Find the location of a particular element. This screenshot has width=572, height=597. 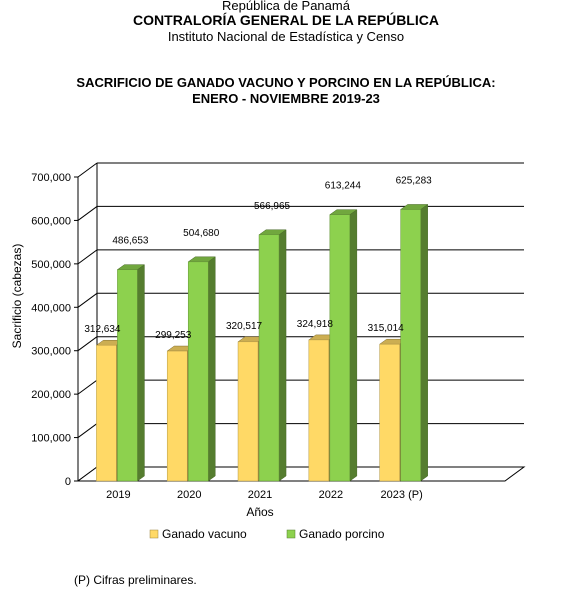

x-tick-label: 2020 is located at coordinates (189, 495).